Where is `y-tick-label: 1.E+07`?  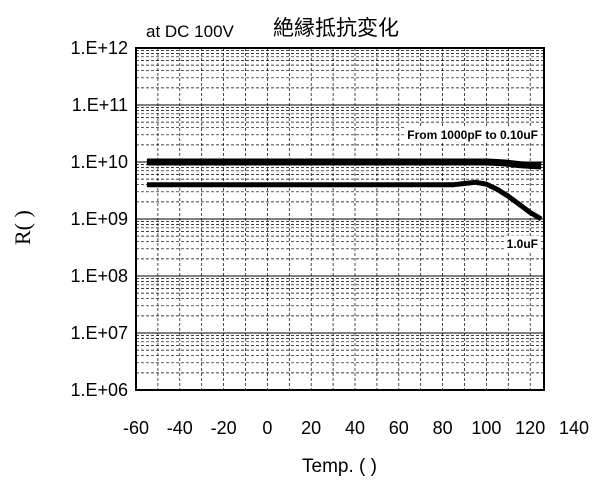 y-tick-label: 1.E+07 is located at coordinates (99, 333).